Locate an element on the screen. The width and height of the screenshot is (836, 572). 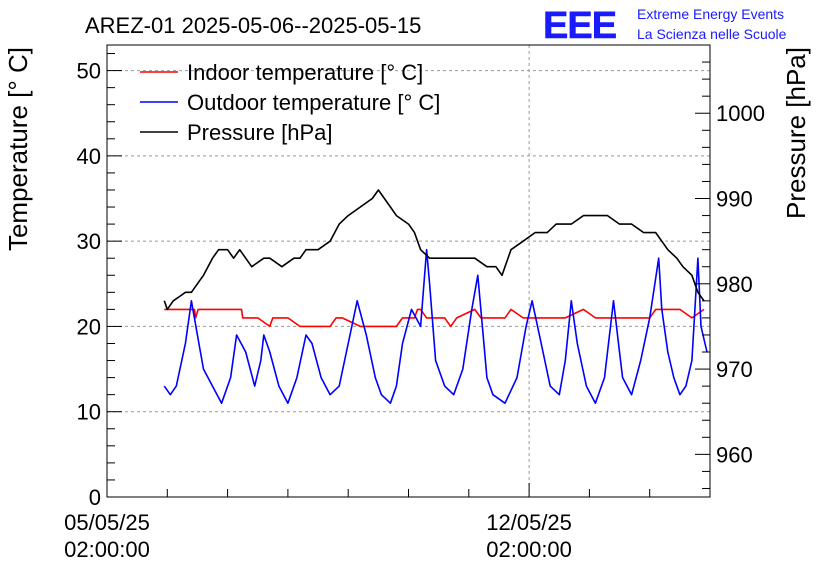
chart-title: AREZ-01 2025-05-06--2025-05-15 is located at coordinates (253, 25).